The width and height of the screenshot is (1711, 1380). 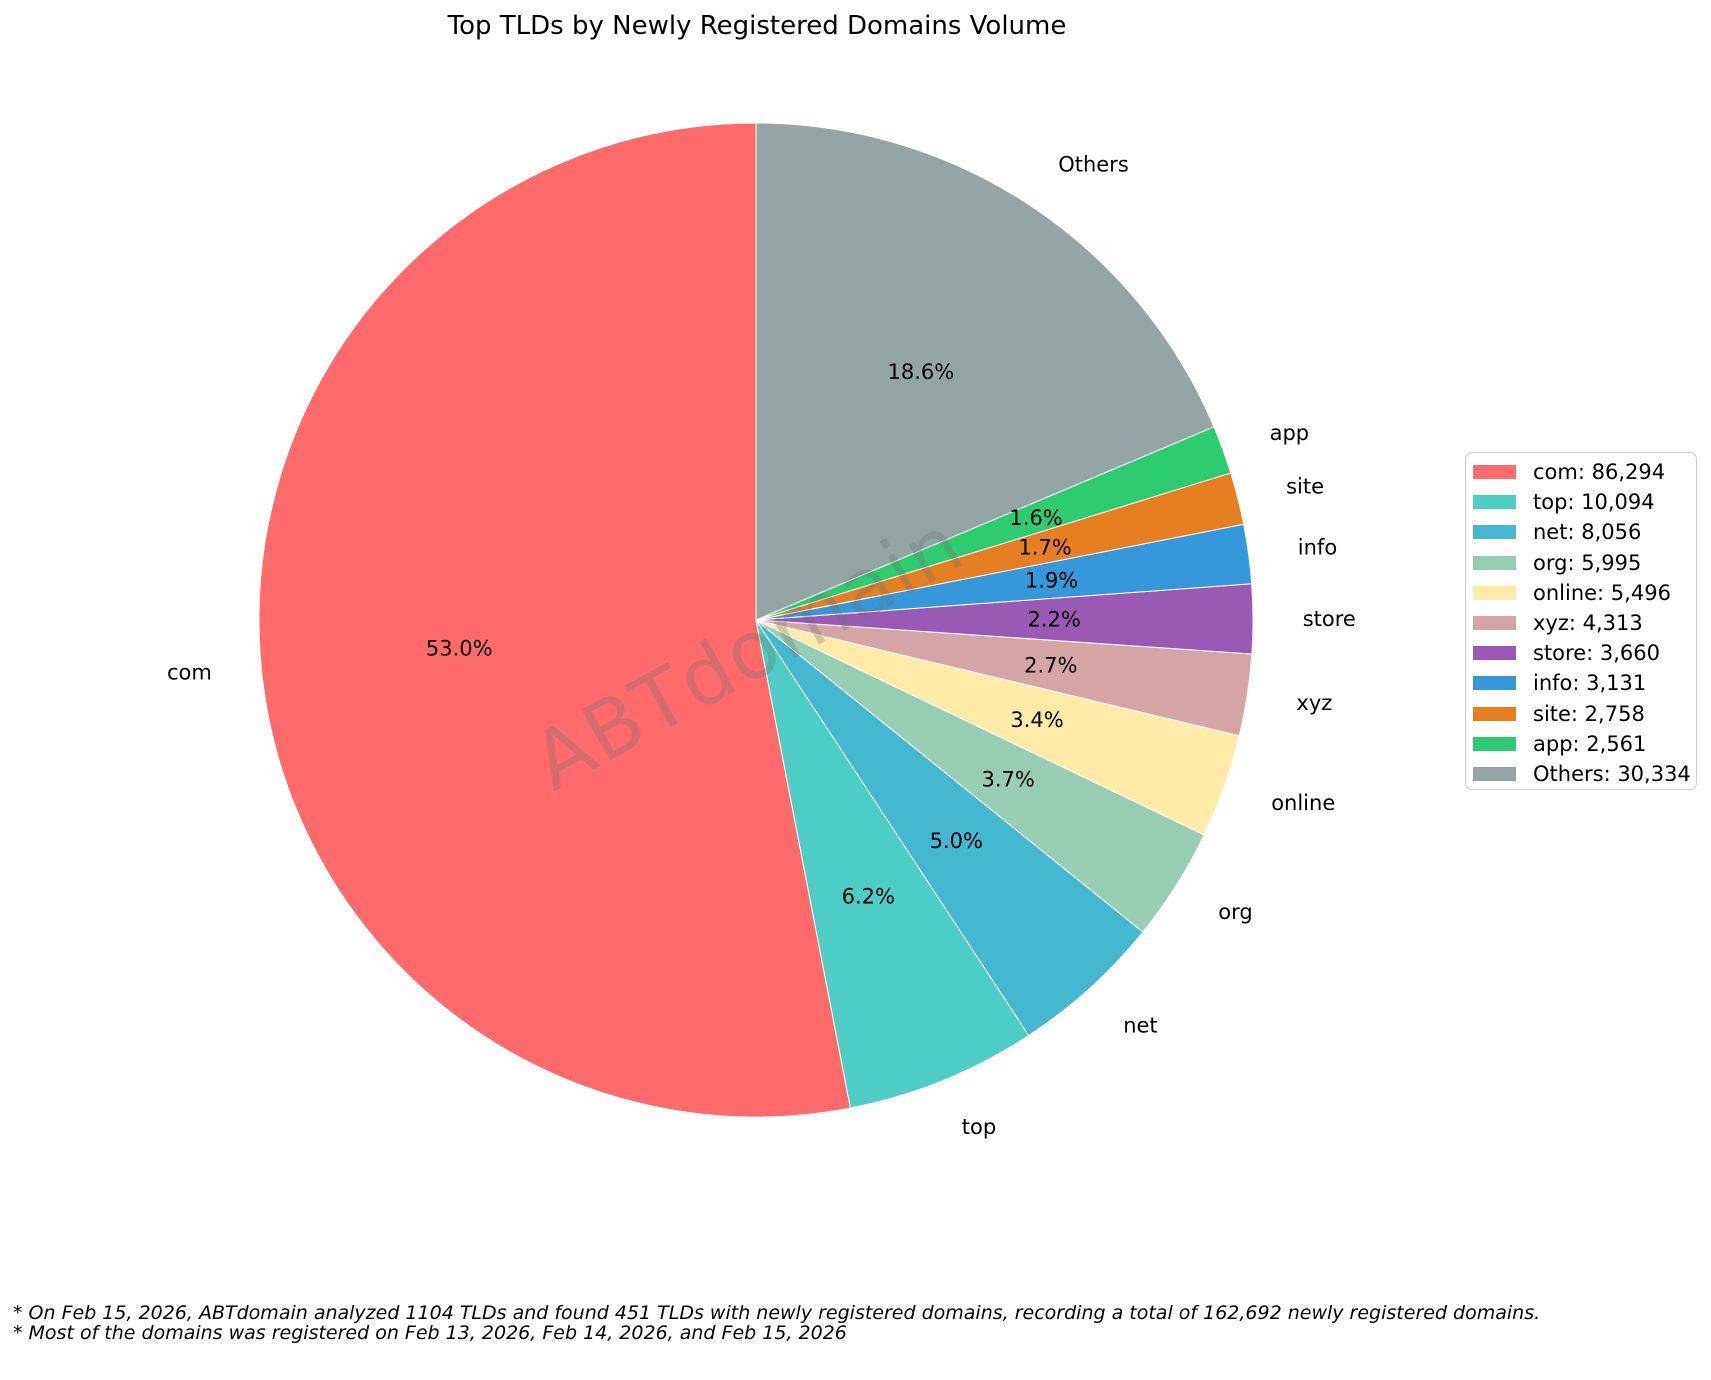 I want to click on pie-slice-top, so click(x=892, y=864).